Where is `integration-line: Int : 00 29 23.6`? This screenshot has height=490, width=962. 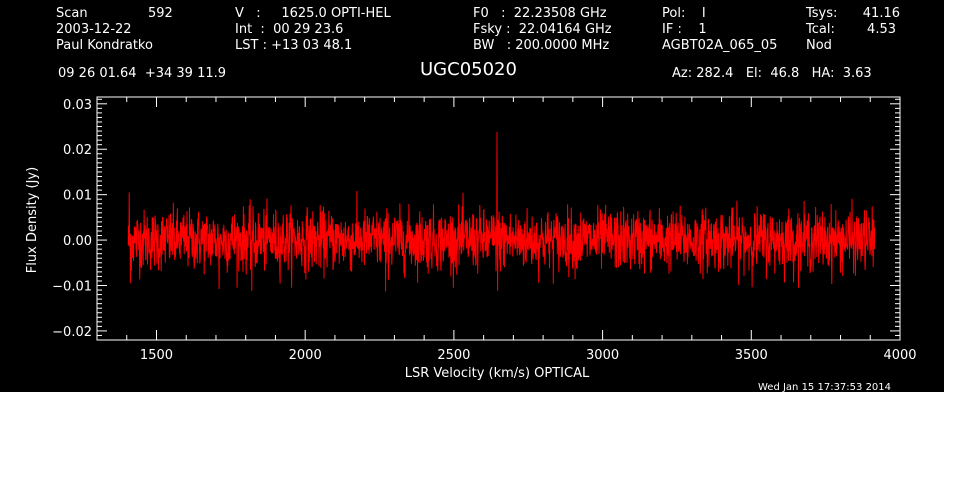
integration-line: Int : 00 29 23.6 is located at coordinates (289, 29).